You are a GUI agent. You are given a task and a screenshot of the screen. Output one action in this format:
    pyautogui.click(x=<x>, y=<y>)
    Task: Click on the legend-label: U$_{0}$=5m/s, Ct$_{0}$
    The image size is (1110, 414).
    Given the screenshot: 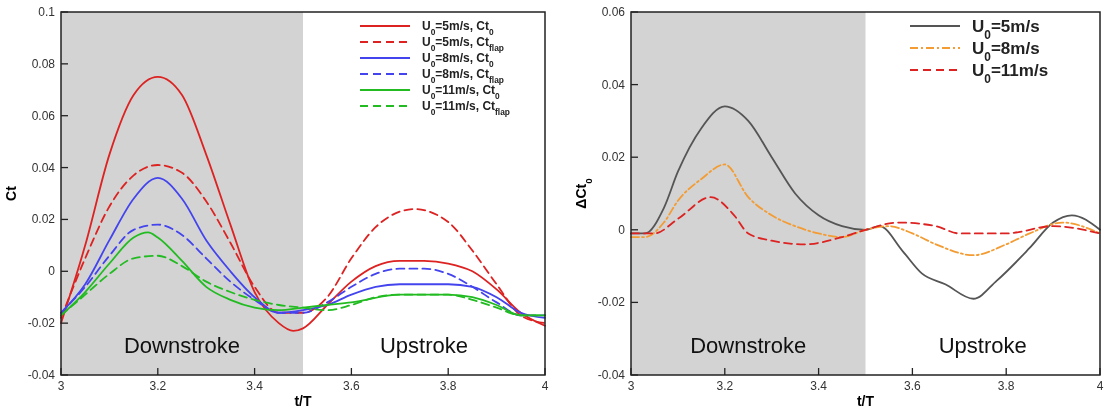 What is the action you would take?
    pyautogui.click(x=458, y=28)
    